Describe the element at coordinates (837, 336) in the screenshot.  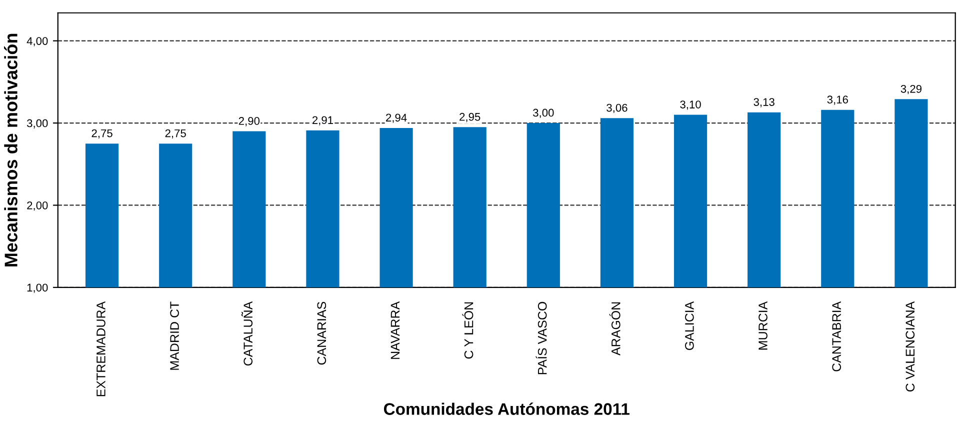
I see `x-tick-label: CANTABRIA` at that location.